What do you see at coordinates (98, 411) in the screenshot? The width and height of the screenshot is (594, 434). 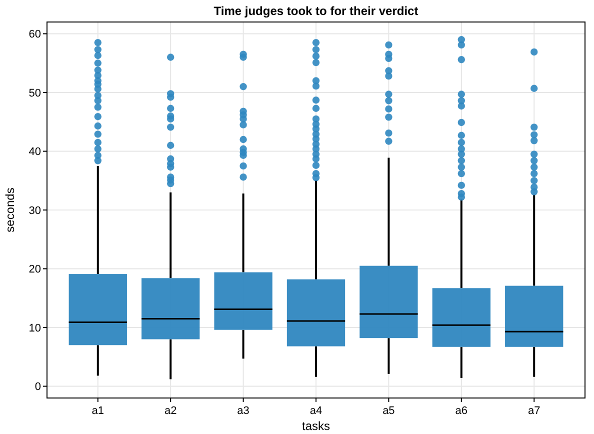 I see `x-tick-label: a1` at bounding box center [98, 411].